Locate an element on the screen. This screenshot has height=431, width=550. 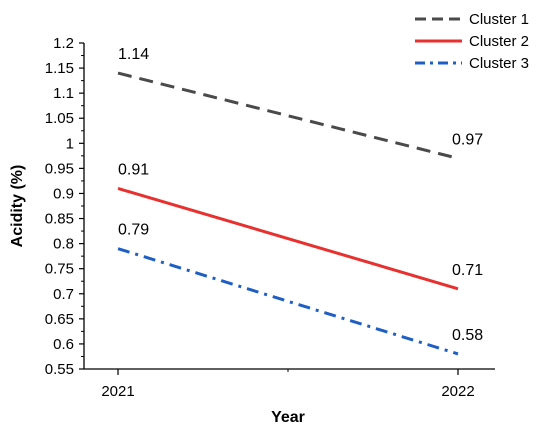
x-tick-label: 2022 is located at coordinates (457, 391).